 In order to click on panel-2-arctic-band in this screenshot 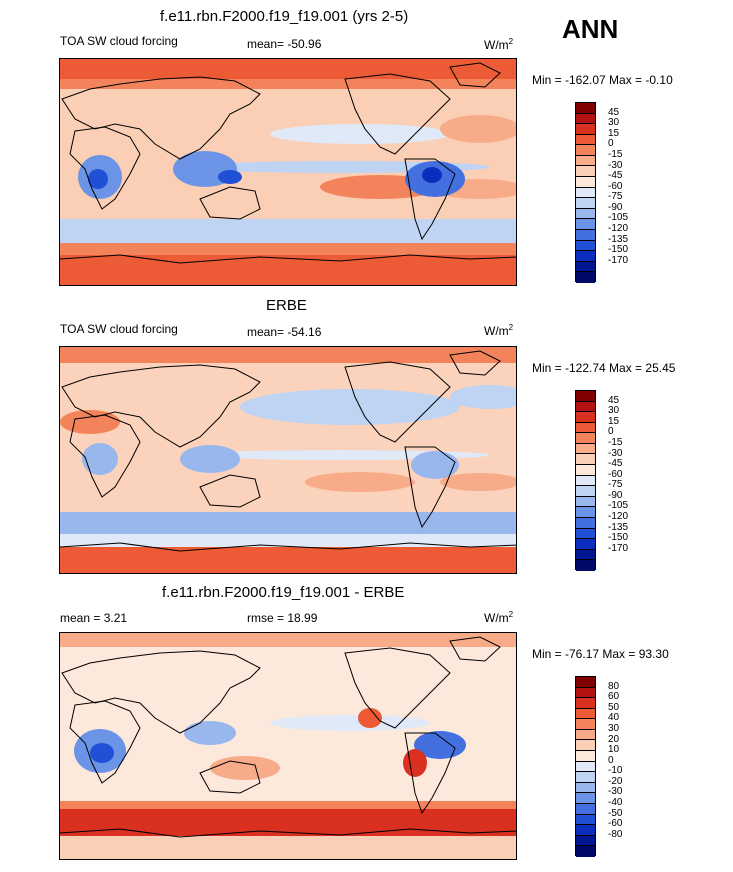, I will do `click(288, 355)`.